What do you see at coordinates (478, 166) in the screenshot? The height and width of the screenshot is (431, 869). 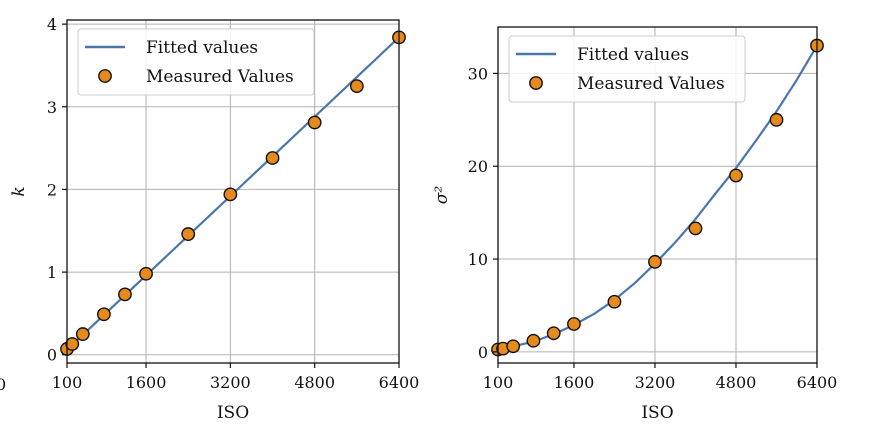 I see `y-tick-label: 20` at bounding box center [478, 166].